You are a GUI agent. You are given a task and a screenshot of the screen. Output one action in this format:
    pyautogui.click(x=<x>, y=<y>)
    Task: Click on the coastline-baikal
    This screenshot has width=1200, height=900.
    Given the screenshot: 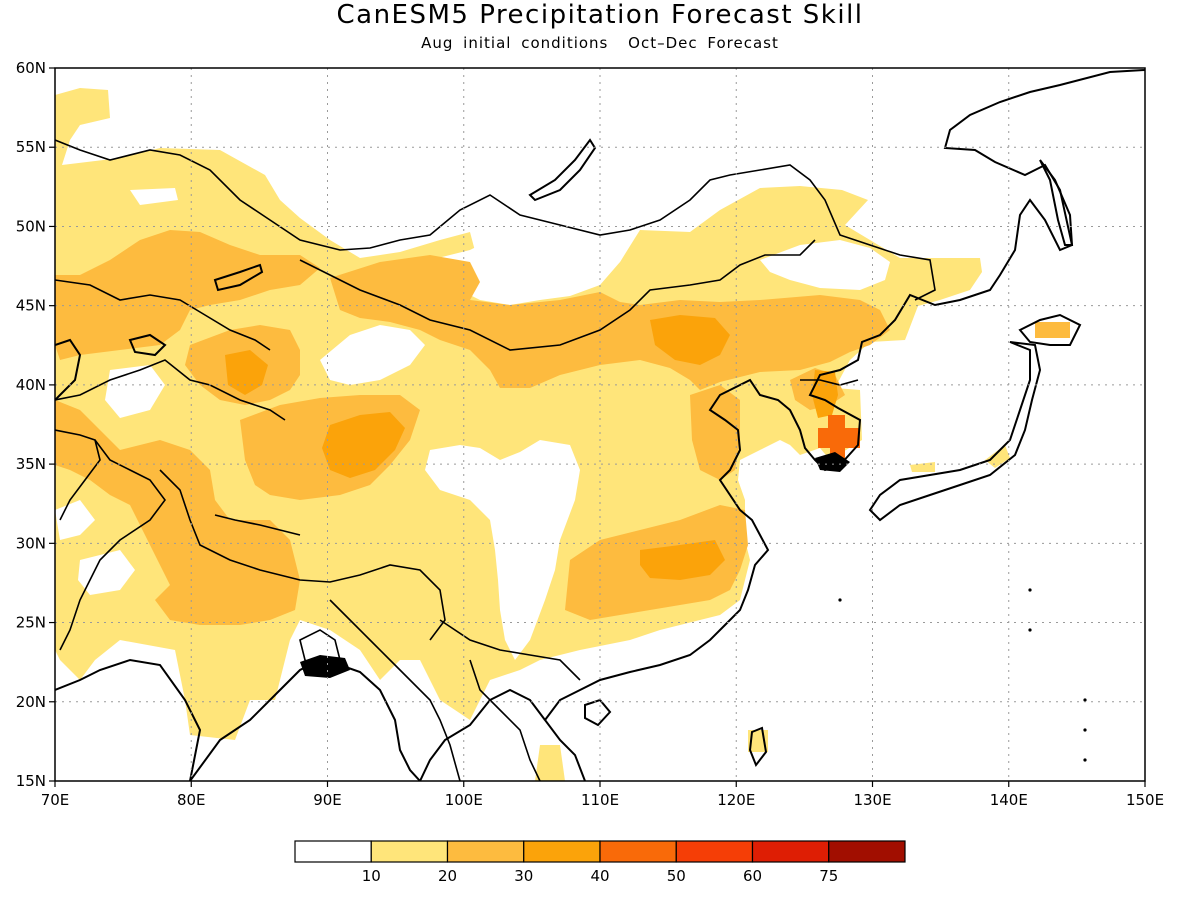 What is the action you would take?
    pyautogui.click(x=562, y=170)
    